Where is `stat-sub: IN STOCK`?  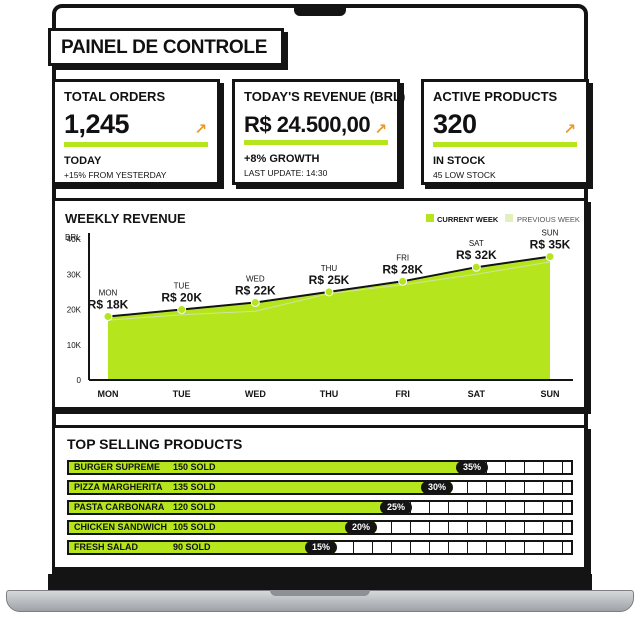 stat-sub: IN STOCK is located at coordinates (459, 161).